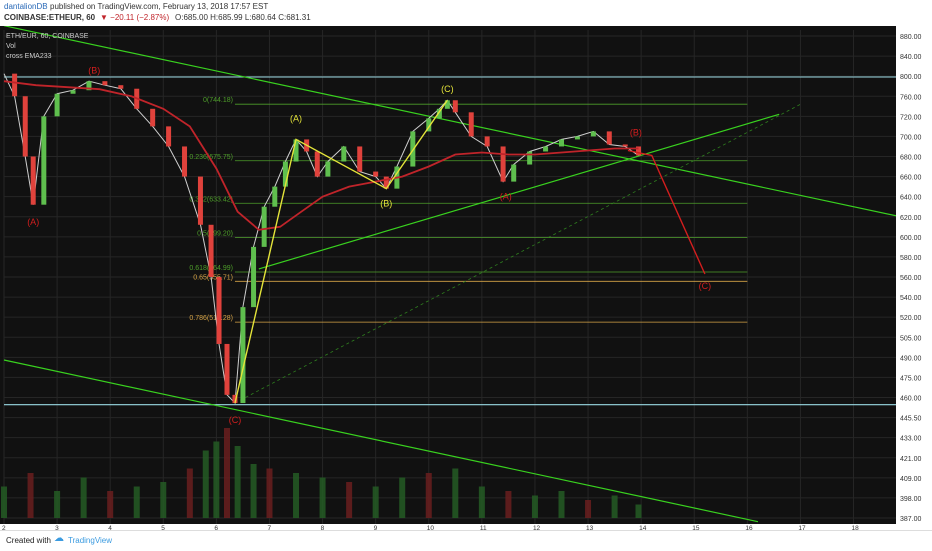 The height and width of the screenshot is (551, 932). Describe the element at coordinates (448, 527) in the screenshot. I see `time-axis` at that location.